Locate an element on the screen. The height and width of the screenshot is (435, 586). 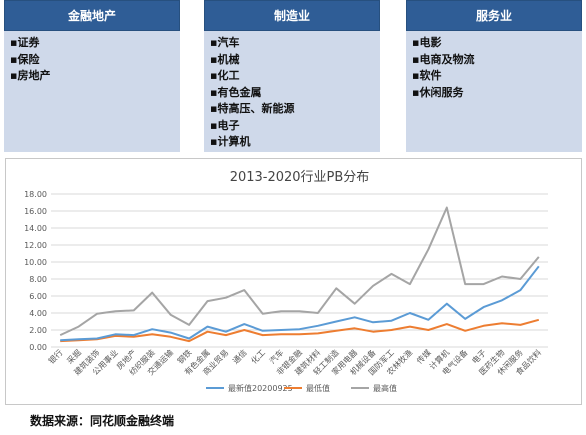
card-finance-realestate: 金融地产 ▪证券 ▪保险 ▪房地产 is located at coordinates (92, 76).